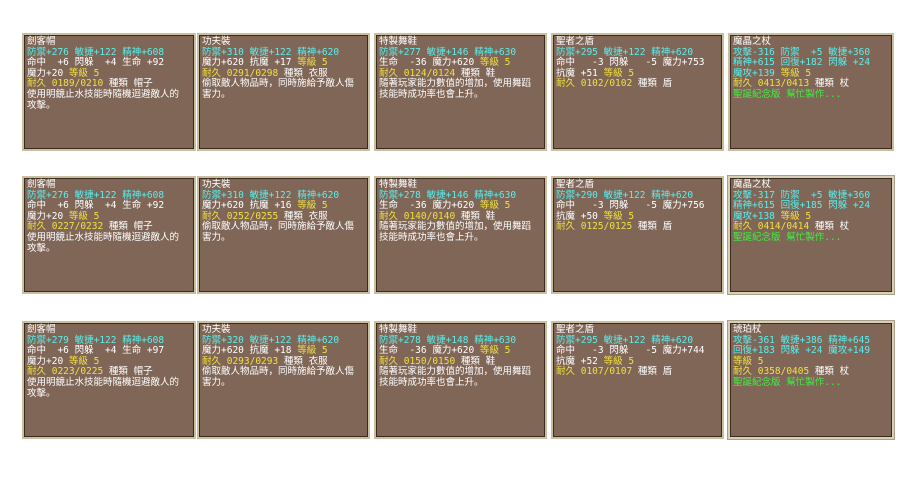  I want to click on item-text-segment: 耐久 0358/0405, so click(774, 372).